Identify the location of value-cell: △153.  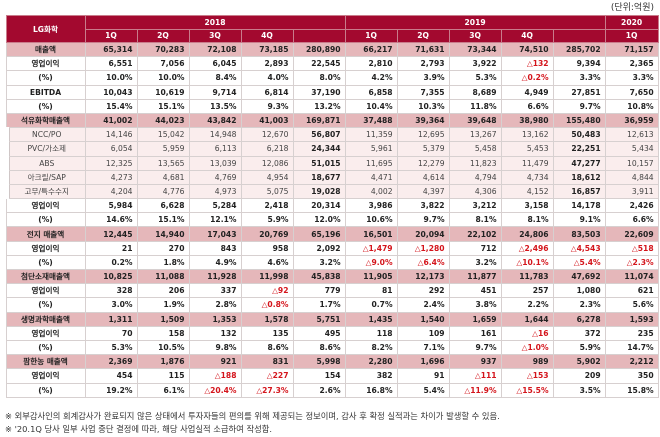
(527, 376).